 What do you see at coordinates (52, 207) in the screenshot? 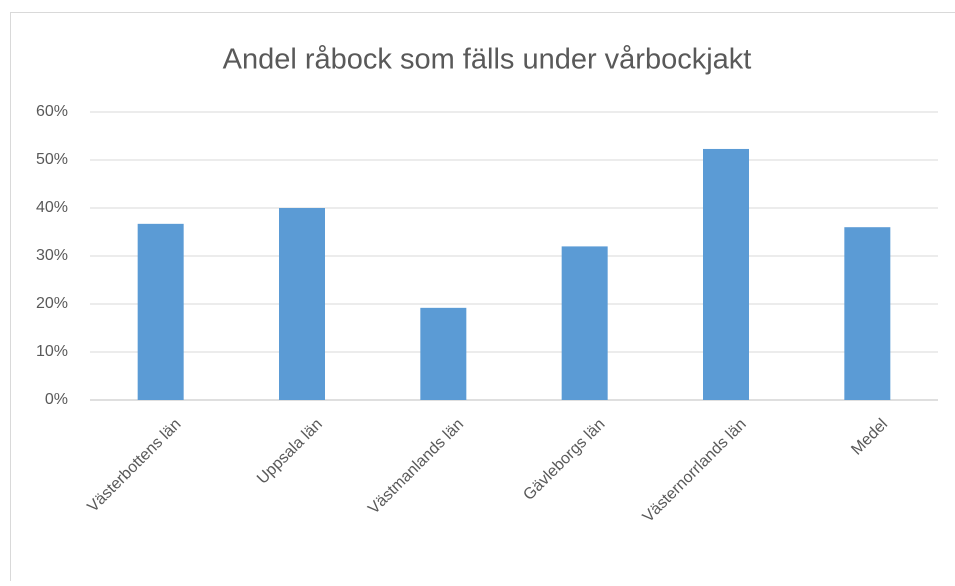
I see `y-tick-label: 40%` at bounding box center [52, 207].